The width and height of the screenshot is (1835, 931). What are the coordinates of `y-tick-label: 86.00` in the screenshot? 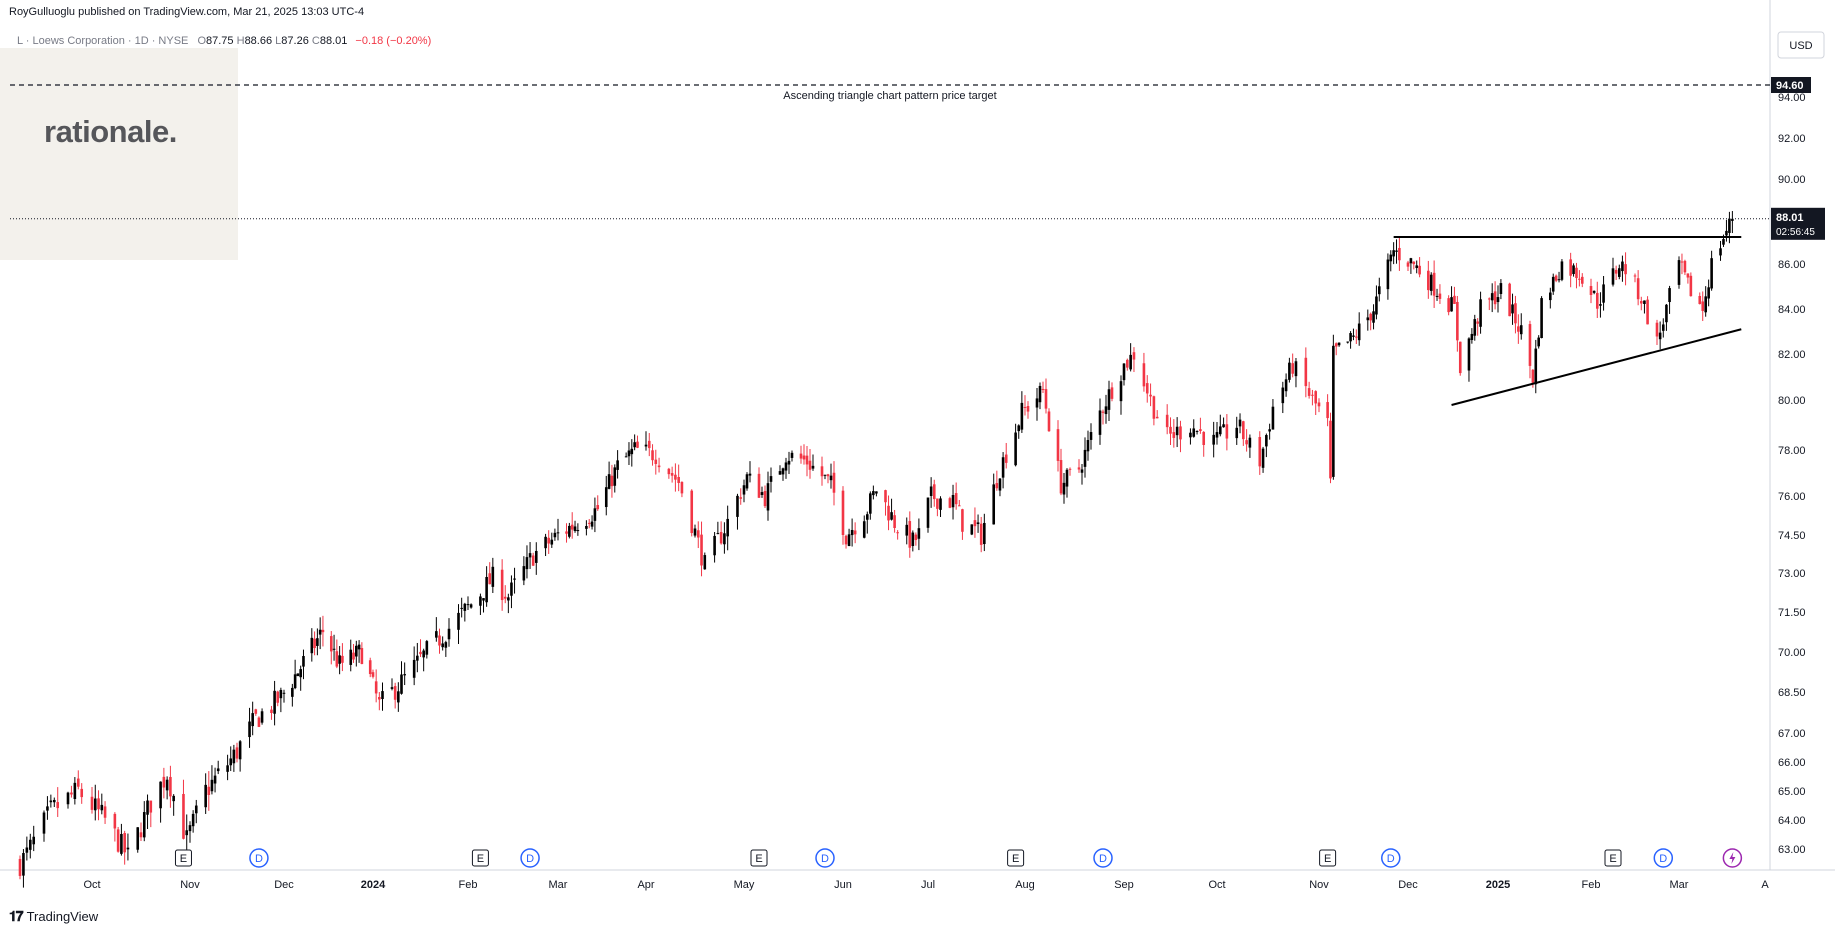 It's located at (1792, 265).